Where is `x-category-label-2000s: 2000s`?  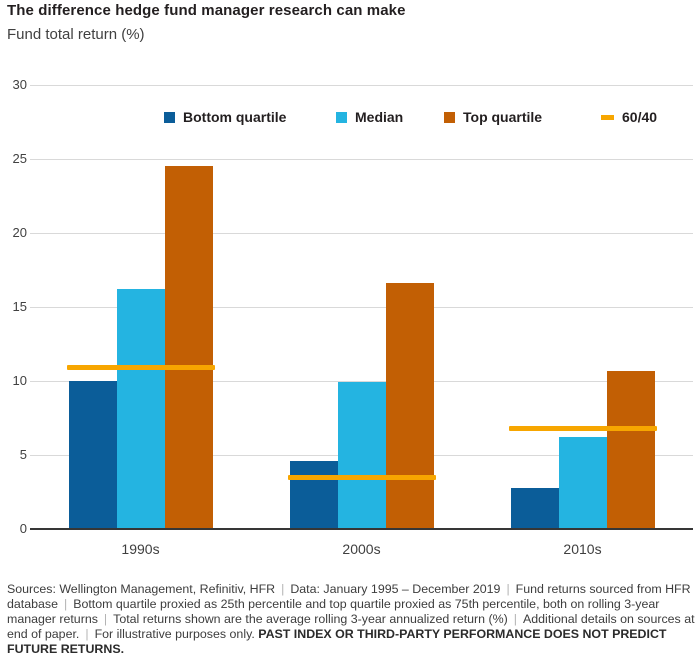
x-category-label-2000s: 2000s is located at coordinates (361, 549).